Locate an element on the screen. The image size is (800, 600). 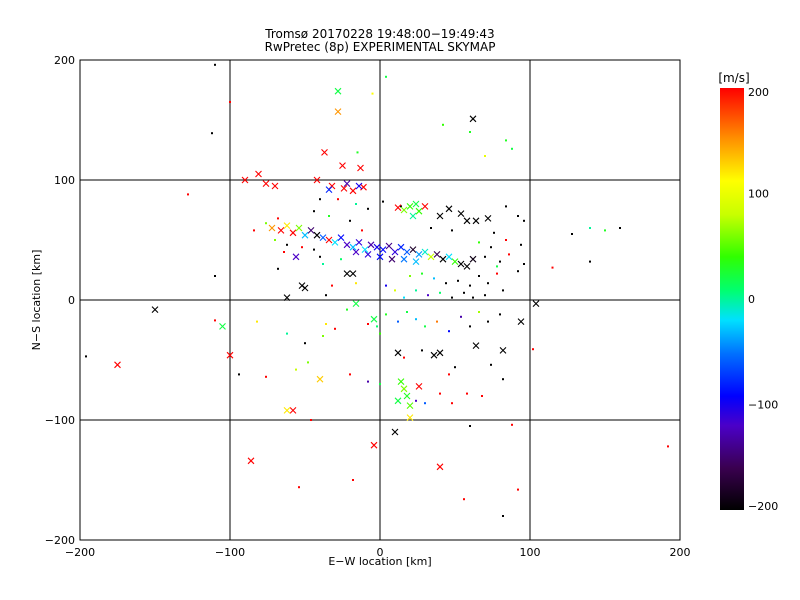
x-tick-label: 200 is located at coordinates (680, 552).